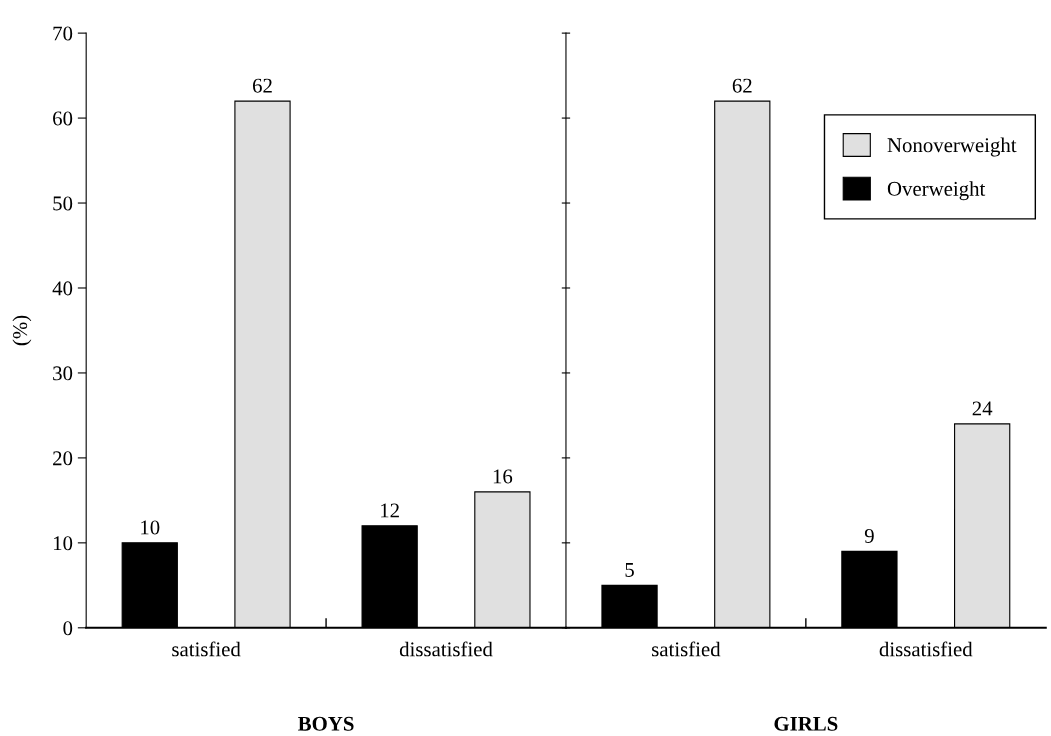 The width and height of the screenshot is (1051, 736). Describe the element at coordinates (390, 510) in the screenshot. I see `data-label: 12` at that location.